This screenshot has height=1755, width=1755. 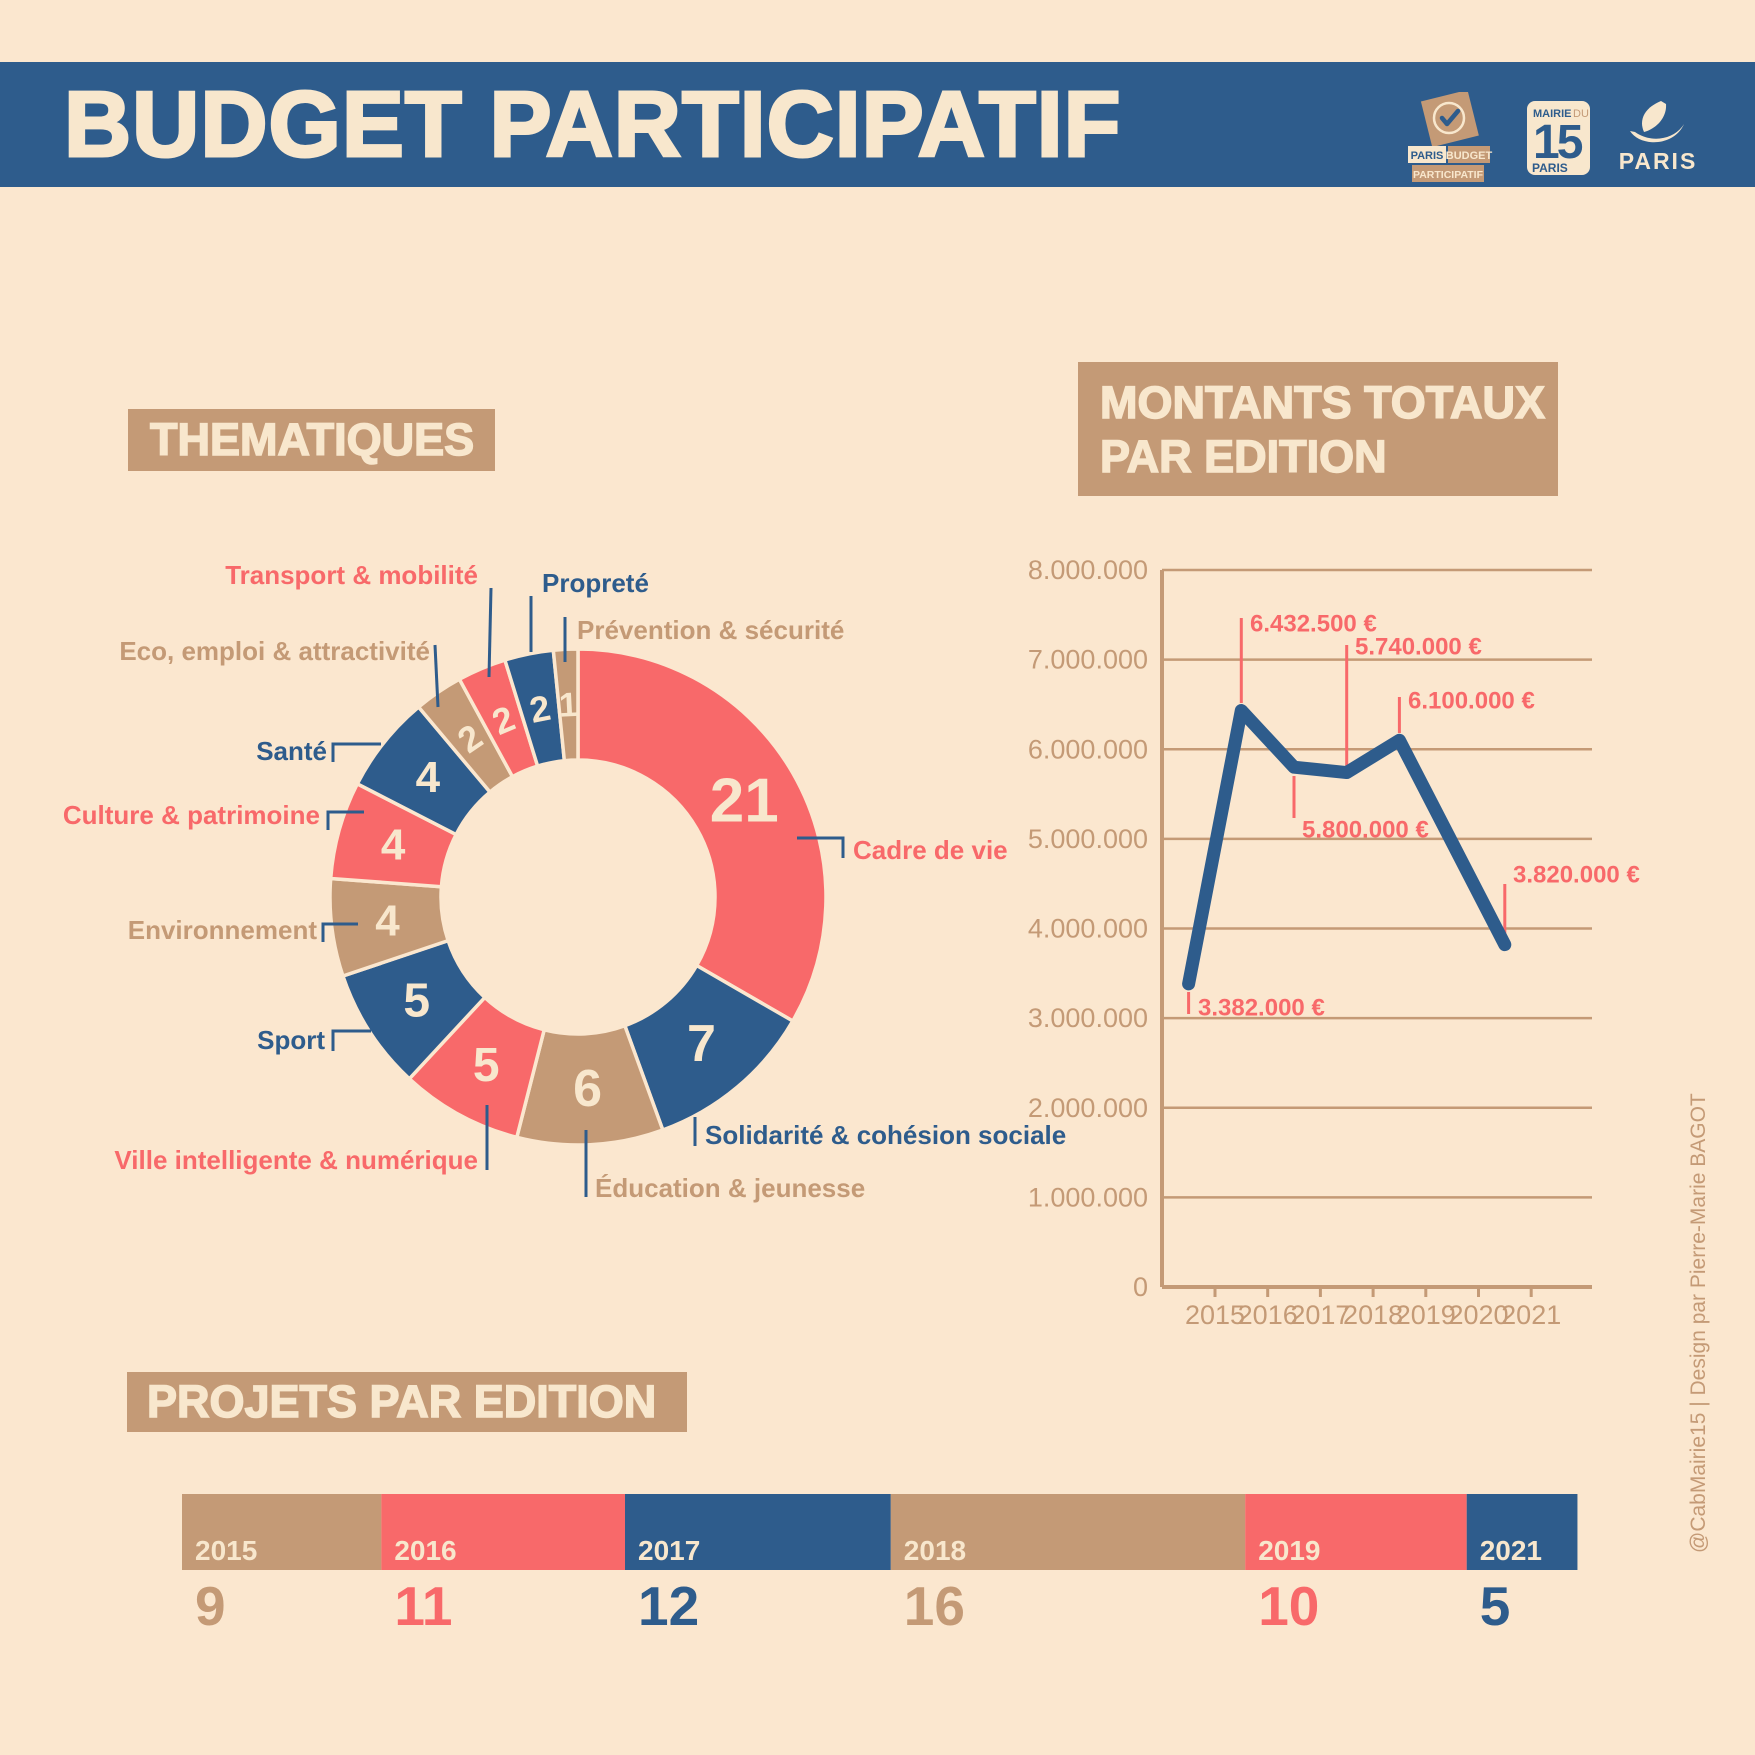 I want to click on bar-segment-2018, so click(x=1068, y=1532).